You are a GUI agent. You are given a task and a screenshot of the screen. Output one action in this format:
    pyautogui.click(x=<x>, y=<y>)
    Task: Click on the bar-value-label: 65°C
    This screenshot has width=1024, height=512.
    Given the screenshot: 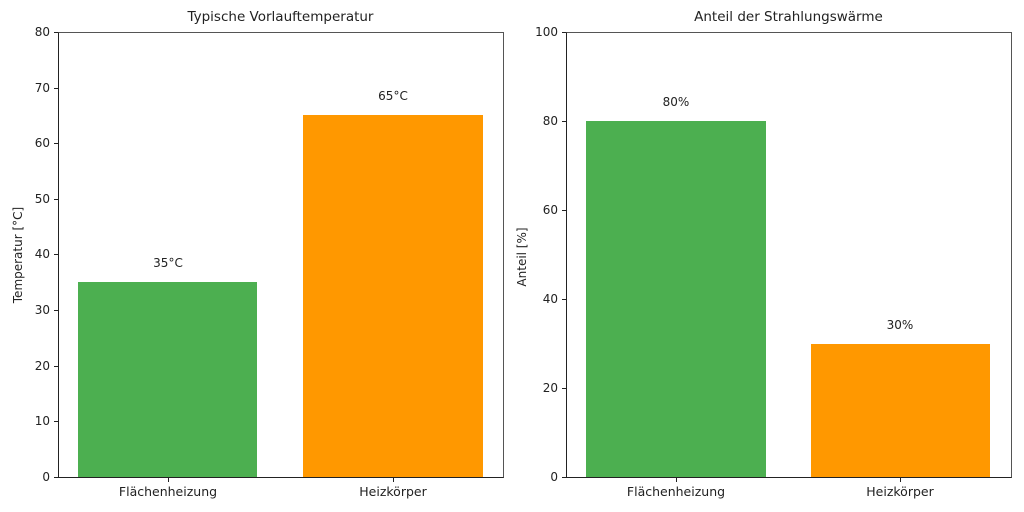 What is the action you would take?
    pyautogui.click(x=393, y=96)
    